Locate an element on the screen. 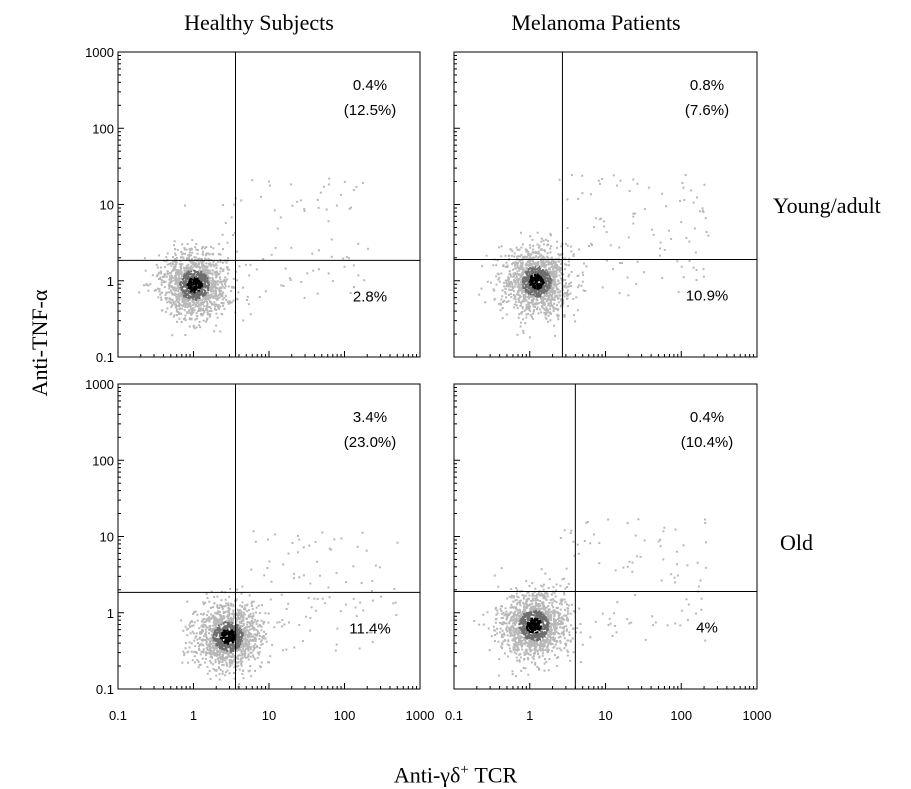 This screenshot has height=789, width=911. y-tick-label: 10 is located at coordinates (107, 537).